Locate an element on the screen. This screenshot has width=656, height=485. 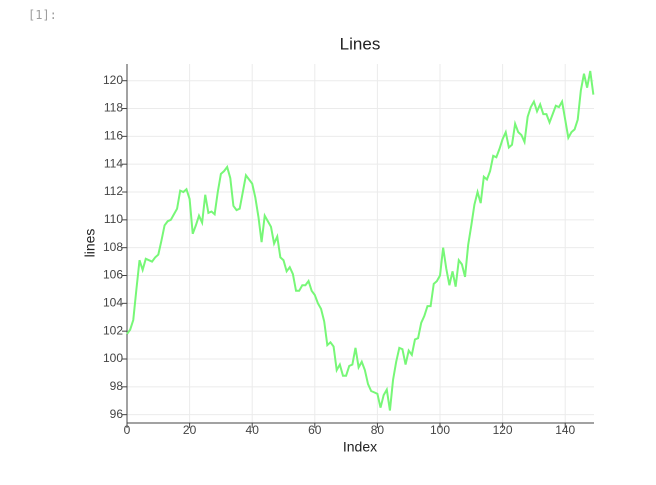
y-tick-label: 104 is located at coordinates (113, 303).